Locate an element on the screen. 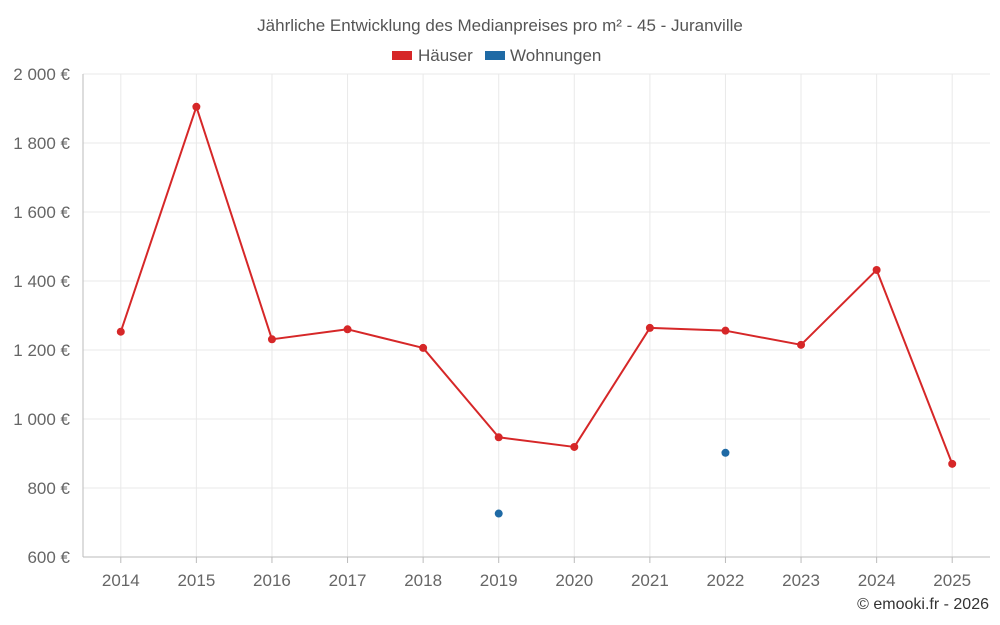  x-tick-label: 2018 is located at coordinates (423, 580).